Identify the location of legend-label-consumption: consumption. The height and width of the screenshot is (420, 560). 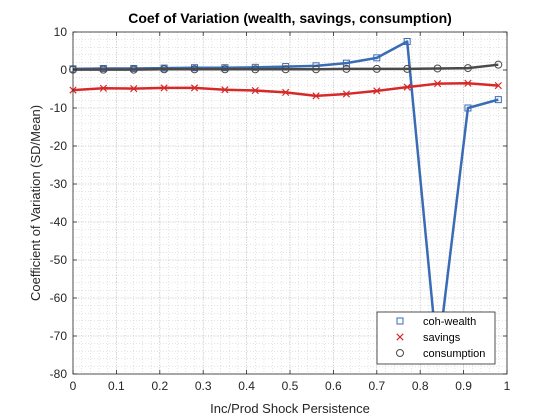
(454, 354).